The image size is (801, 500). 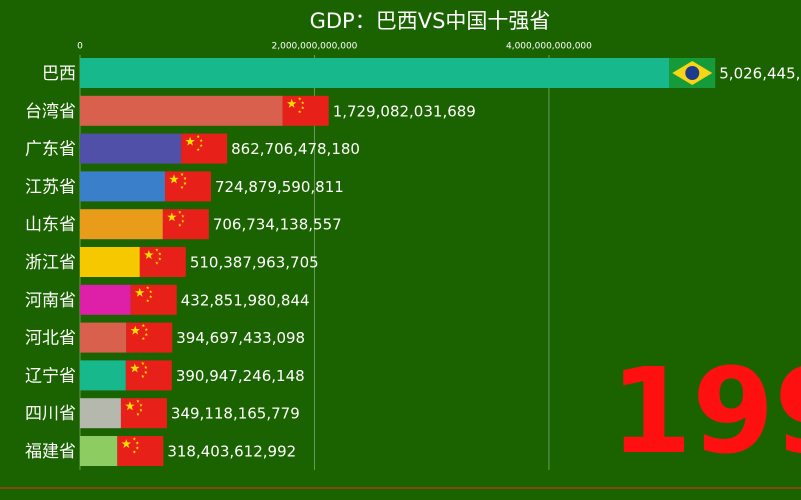 What do you see at coordinates (705, 411) in the screenshot?
I see `year-label: 199` at bounding box center [705, 411].